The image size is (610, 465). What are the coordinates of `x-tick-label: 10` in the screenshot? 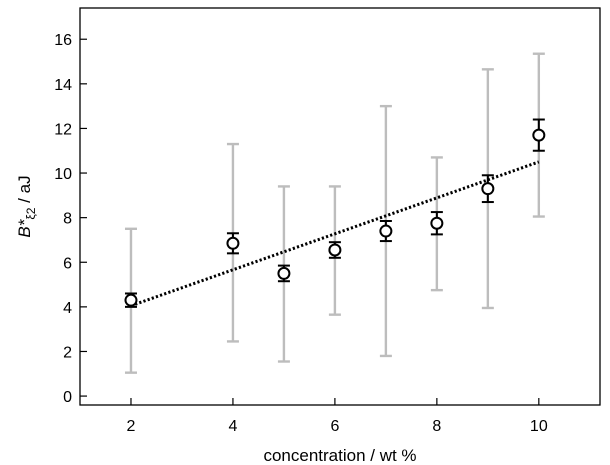 It's located at (539, 426).